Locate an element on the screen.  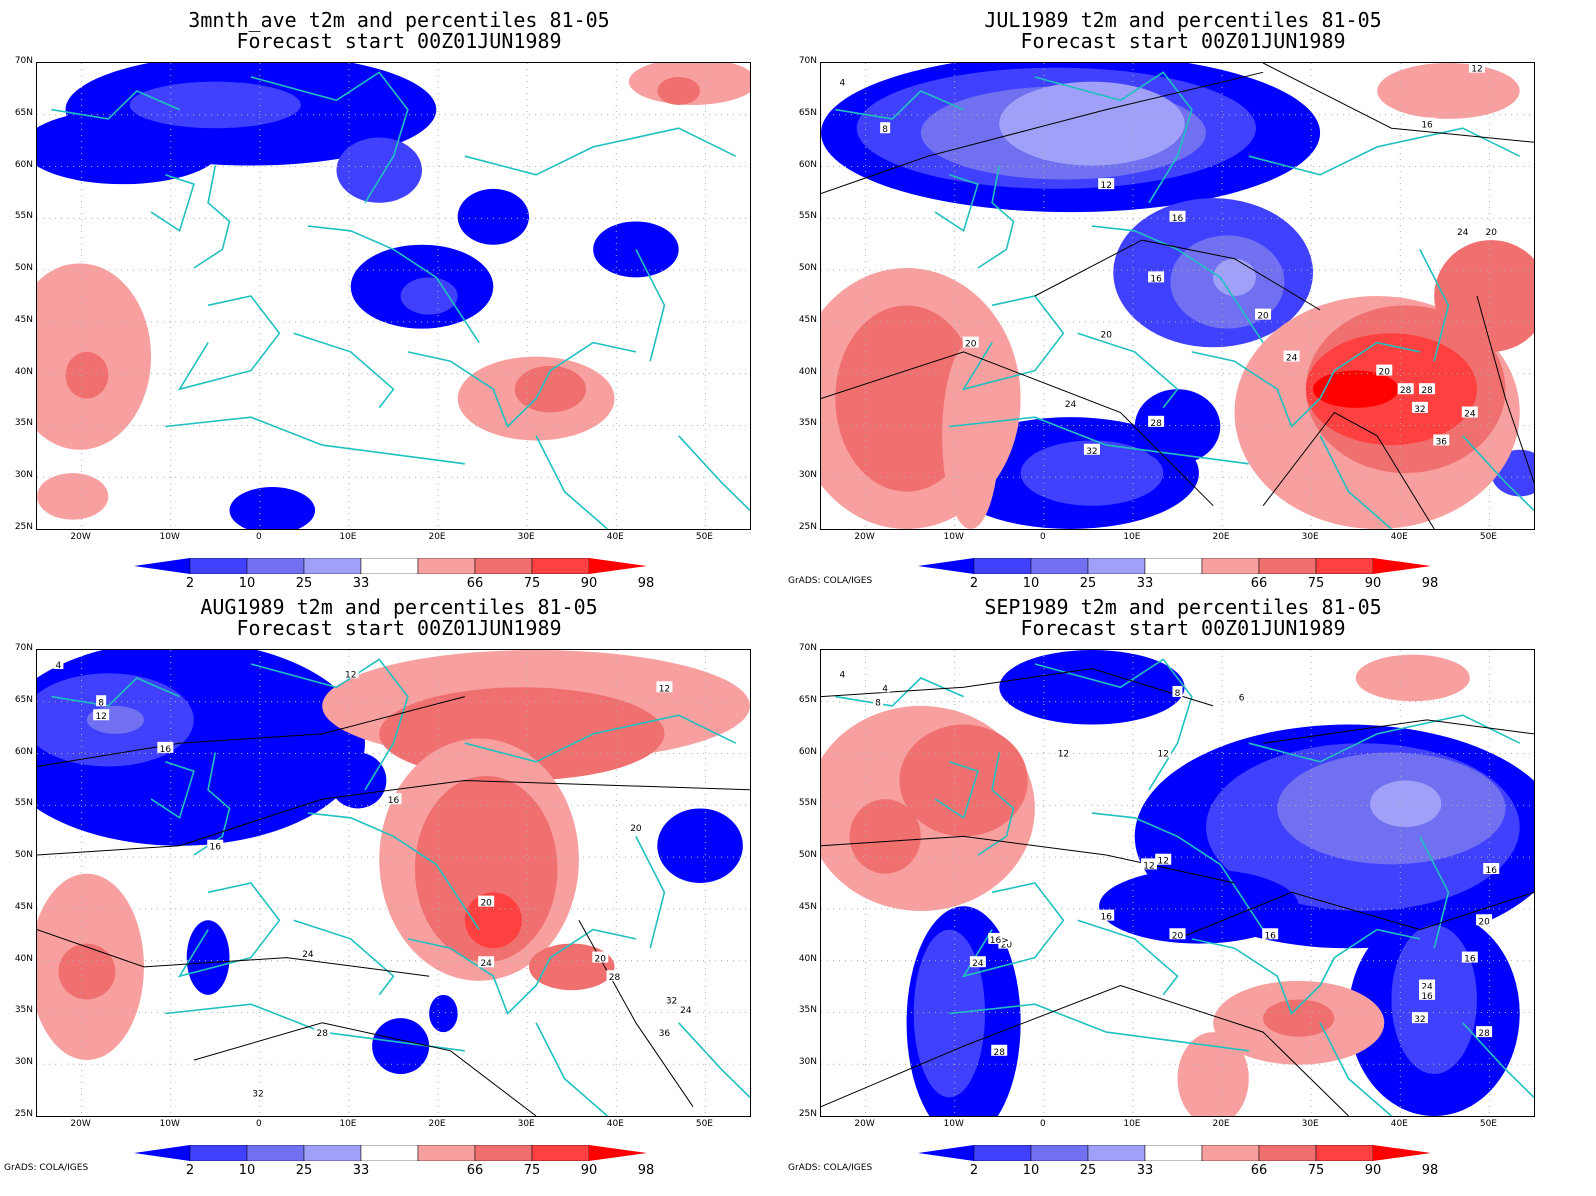
contour-label: 32 is located at coordinates (257, 1095).